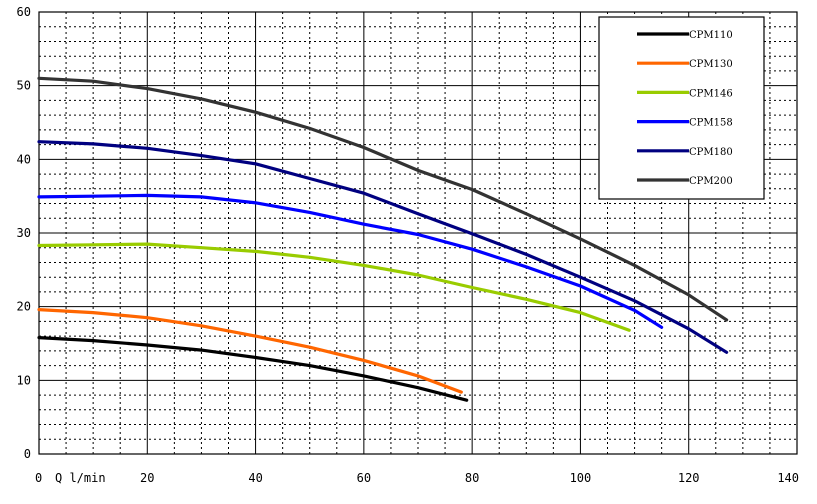 The image size is (817, 504). Describe the element at coordinates (711, 152) in the screenshot. I see `legend-label-cpm180: CPM180` at that location.